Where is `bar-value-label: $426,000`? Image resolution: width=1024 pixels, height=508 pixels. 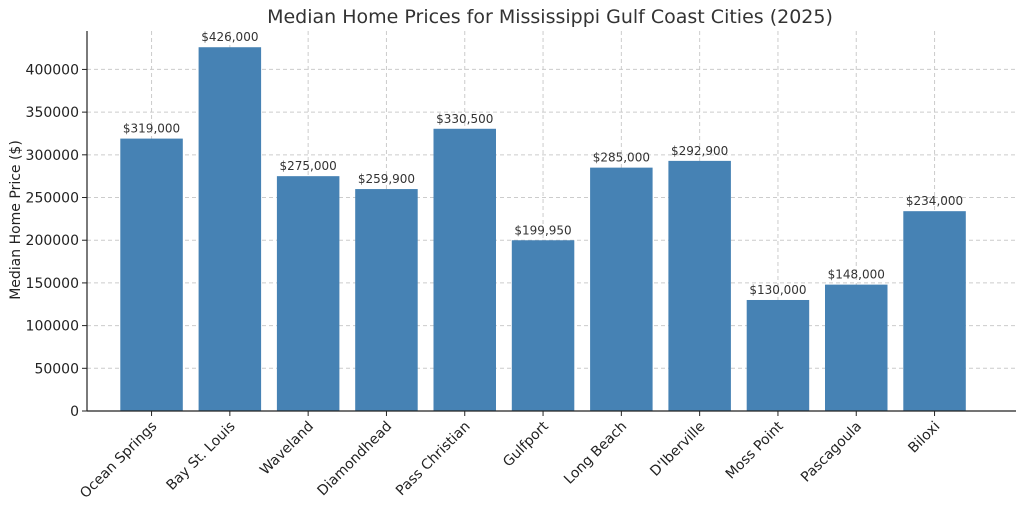 bar-value-label: $426,000 is located at coordinates (229, 37).